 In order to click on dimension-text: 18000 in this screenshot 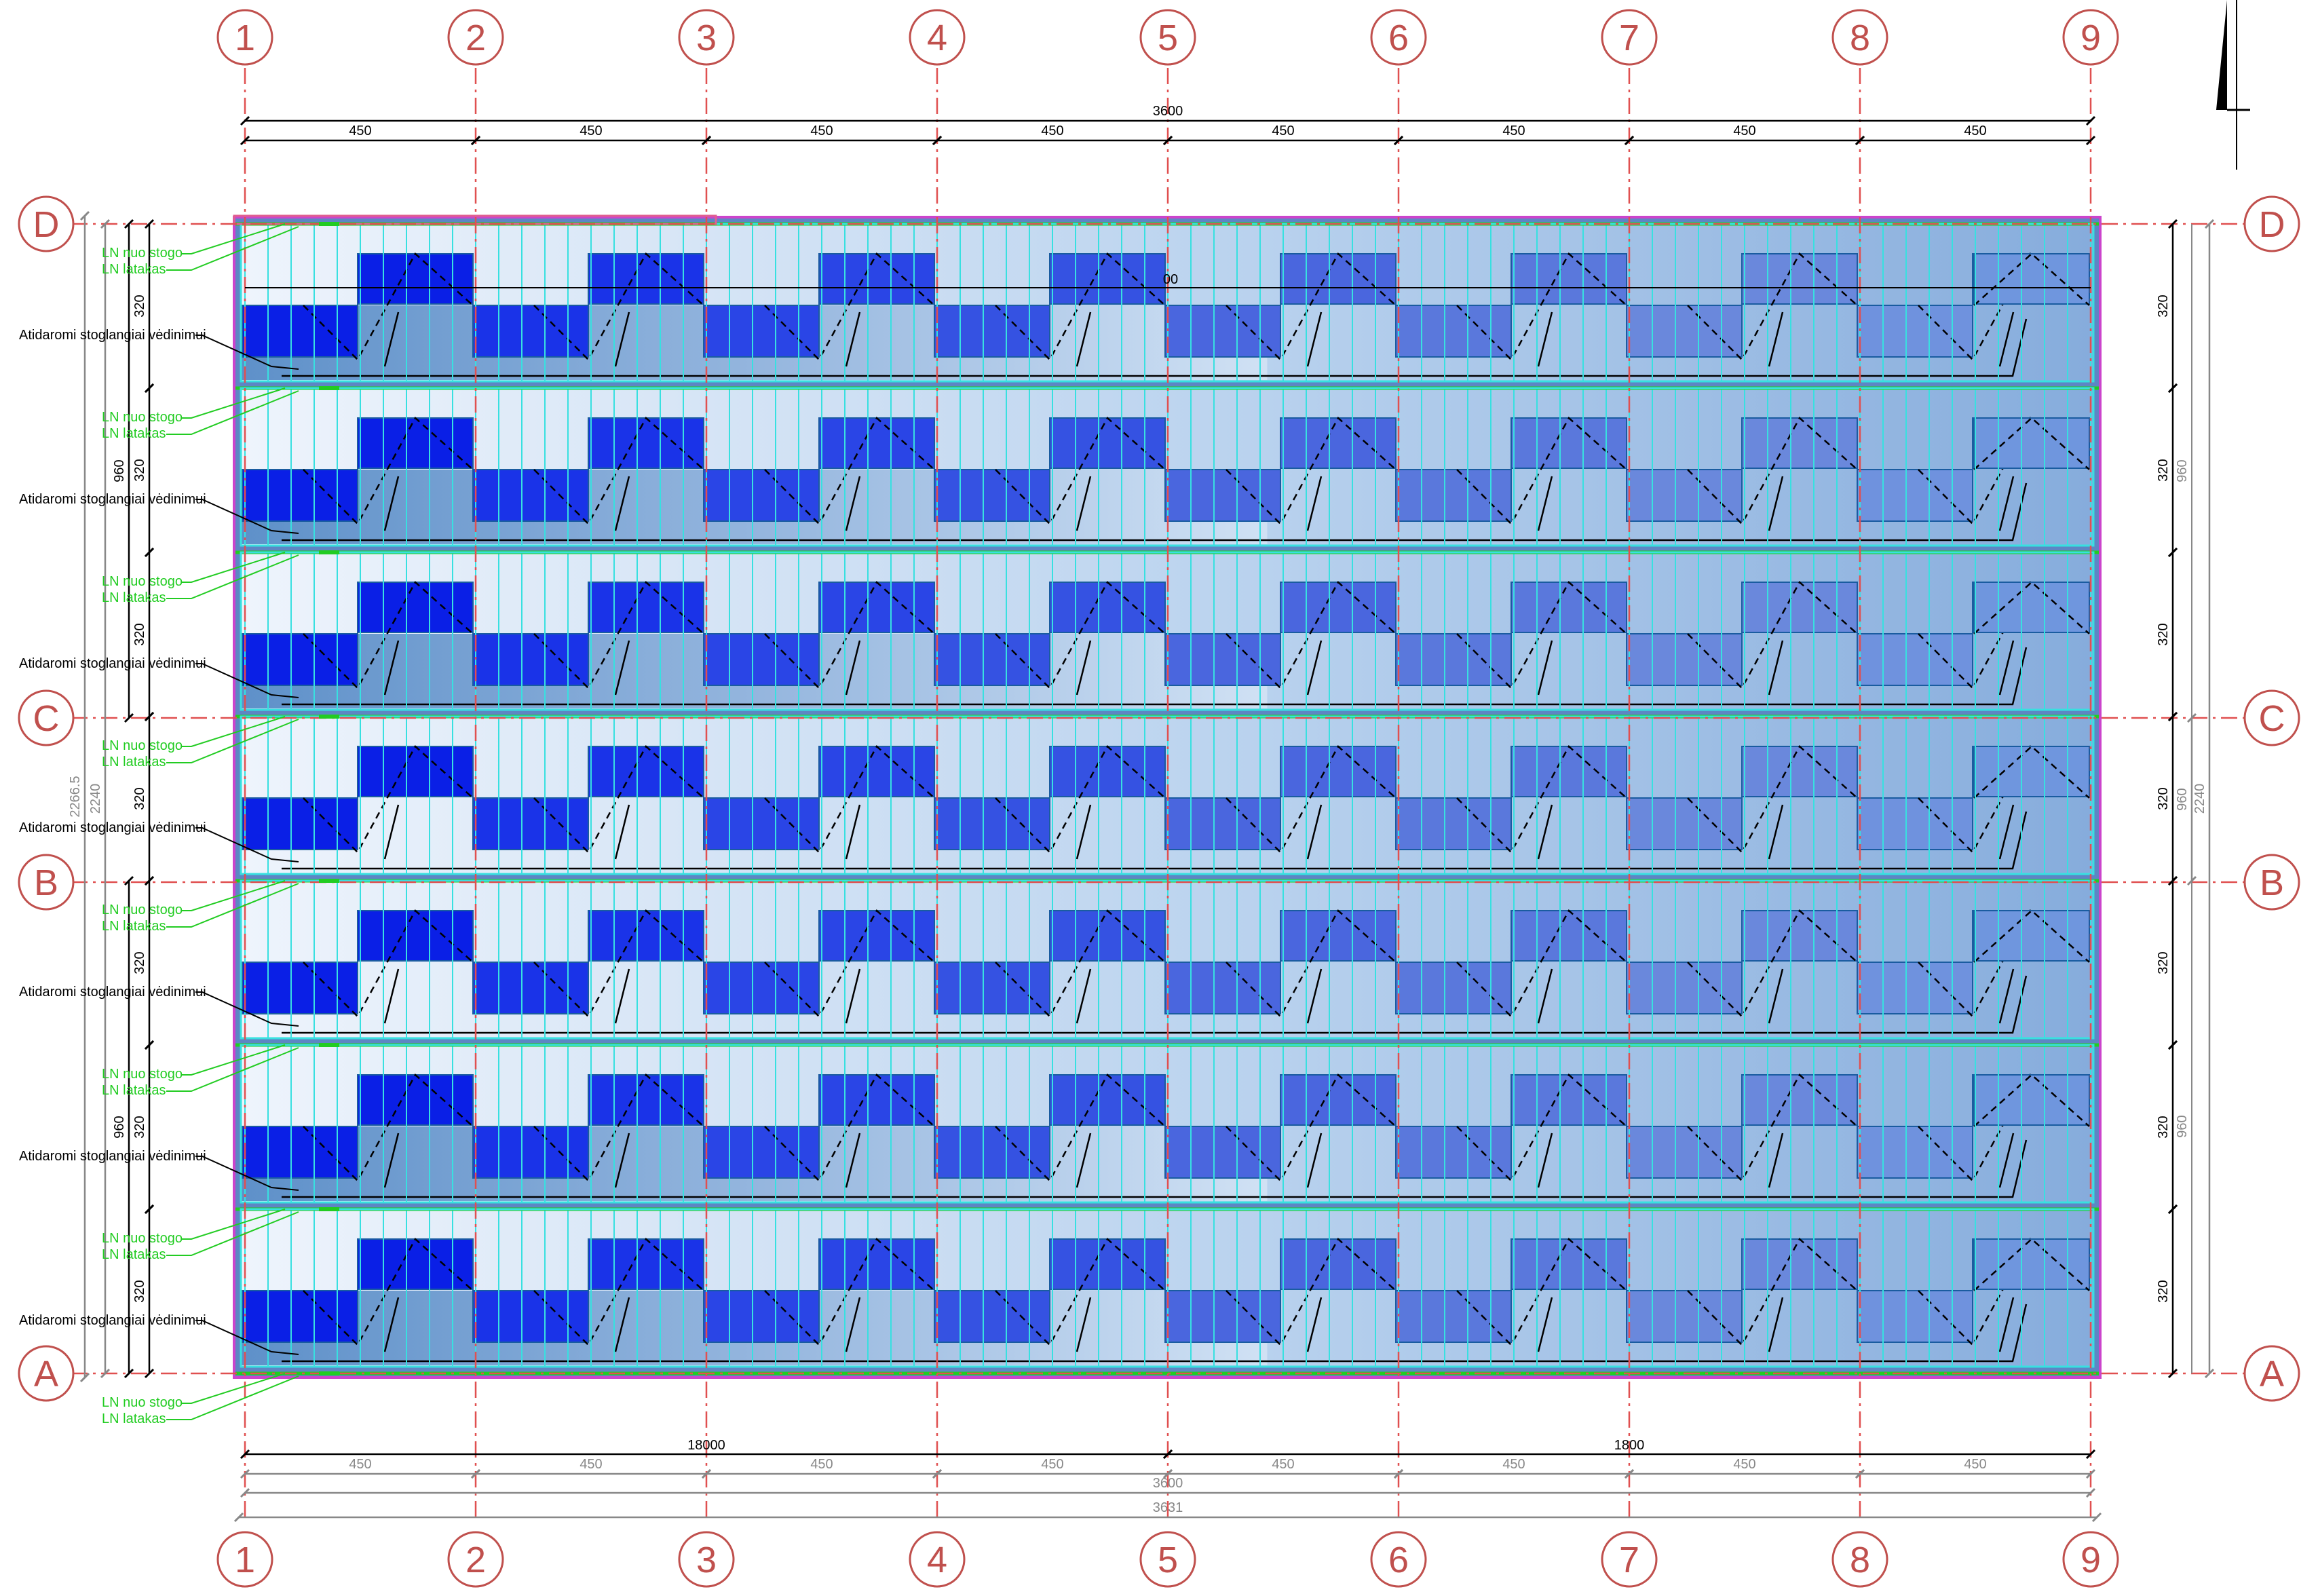, I will do `click(706, 1445)`.